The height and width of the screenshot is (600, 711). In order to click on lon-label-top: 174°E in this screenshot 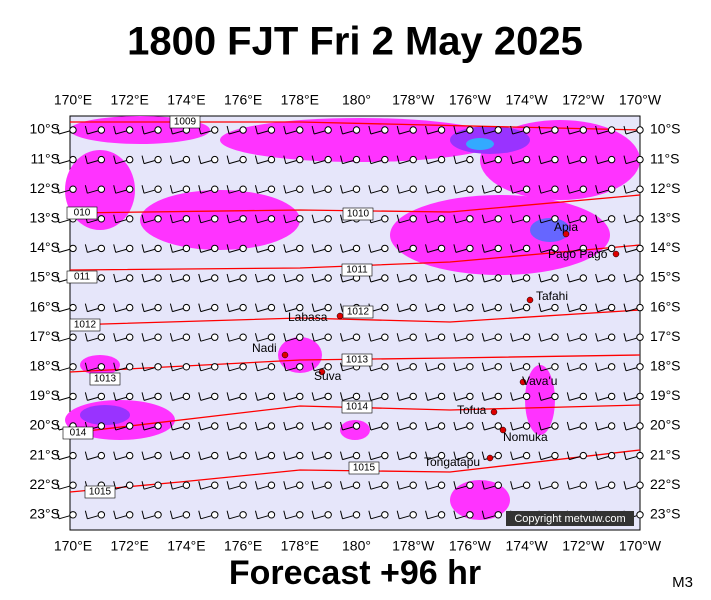, I will do `click(186, 100)`.